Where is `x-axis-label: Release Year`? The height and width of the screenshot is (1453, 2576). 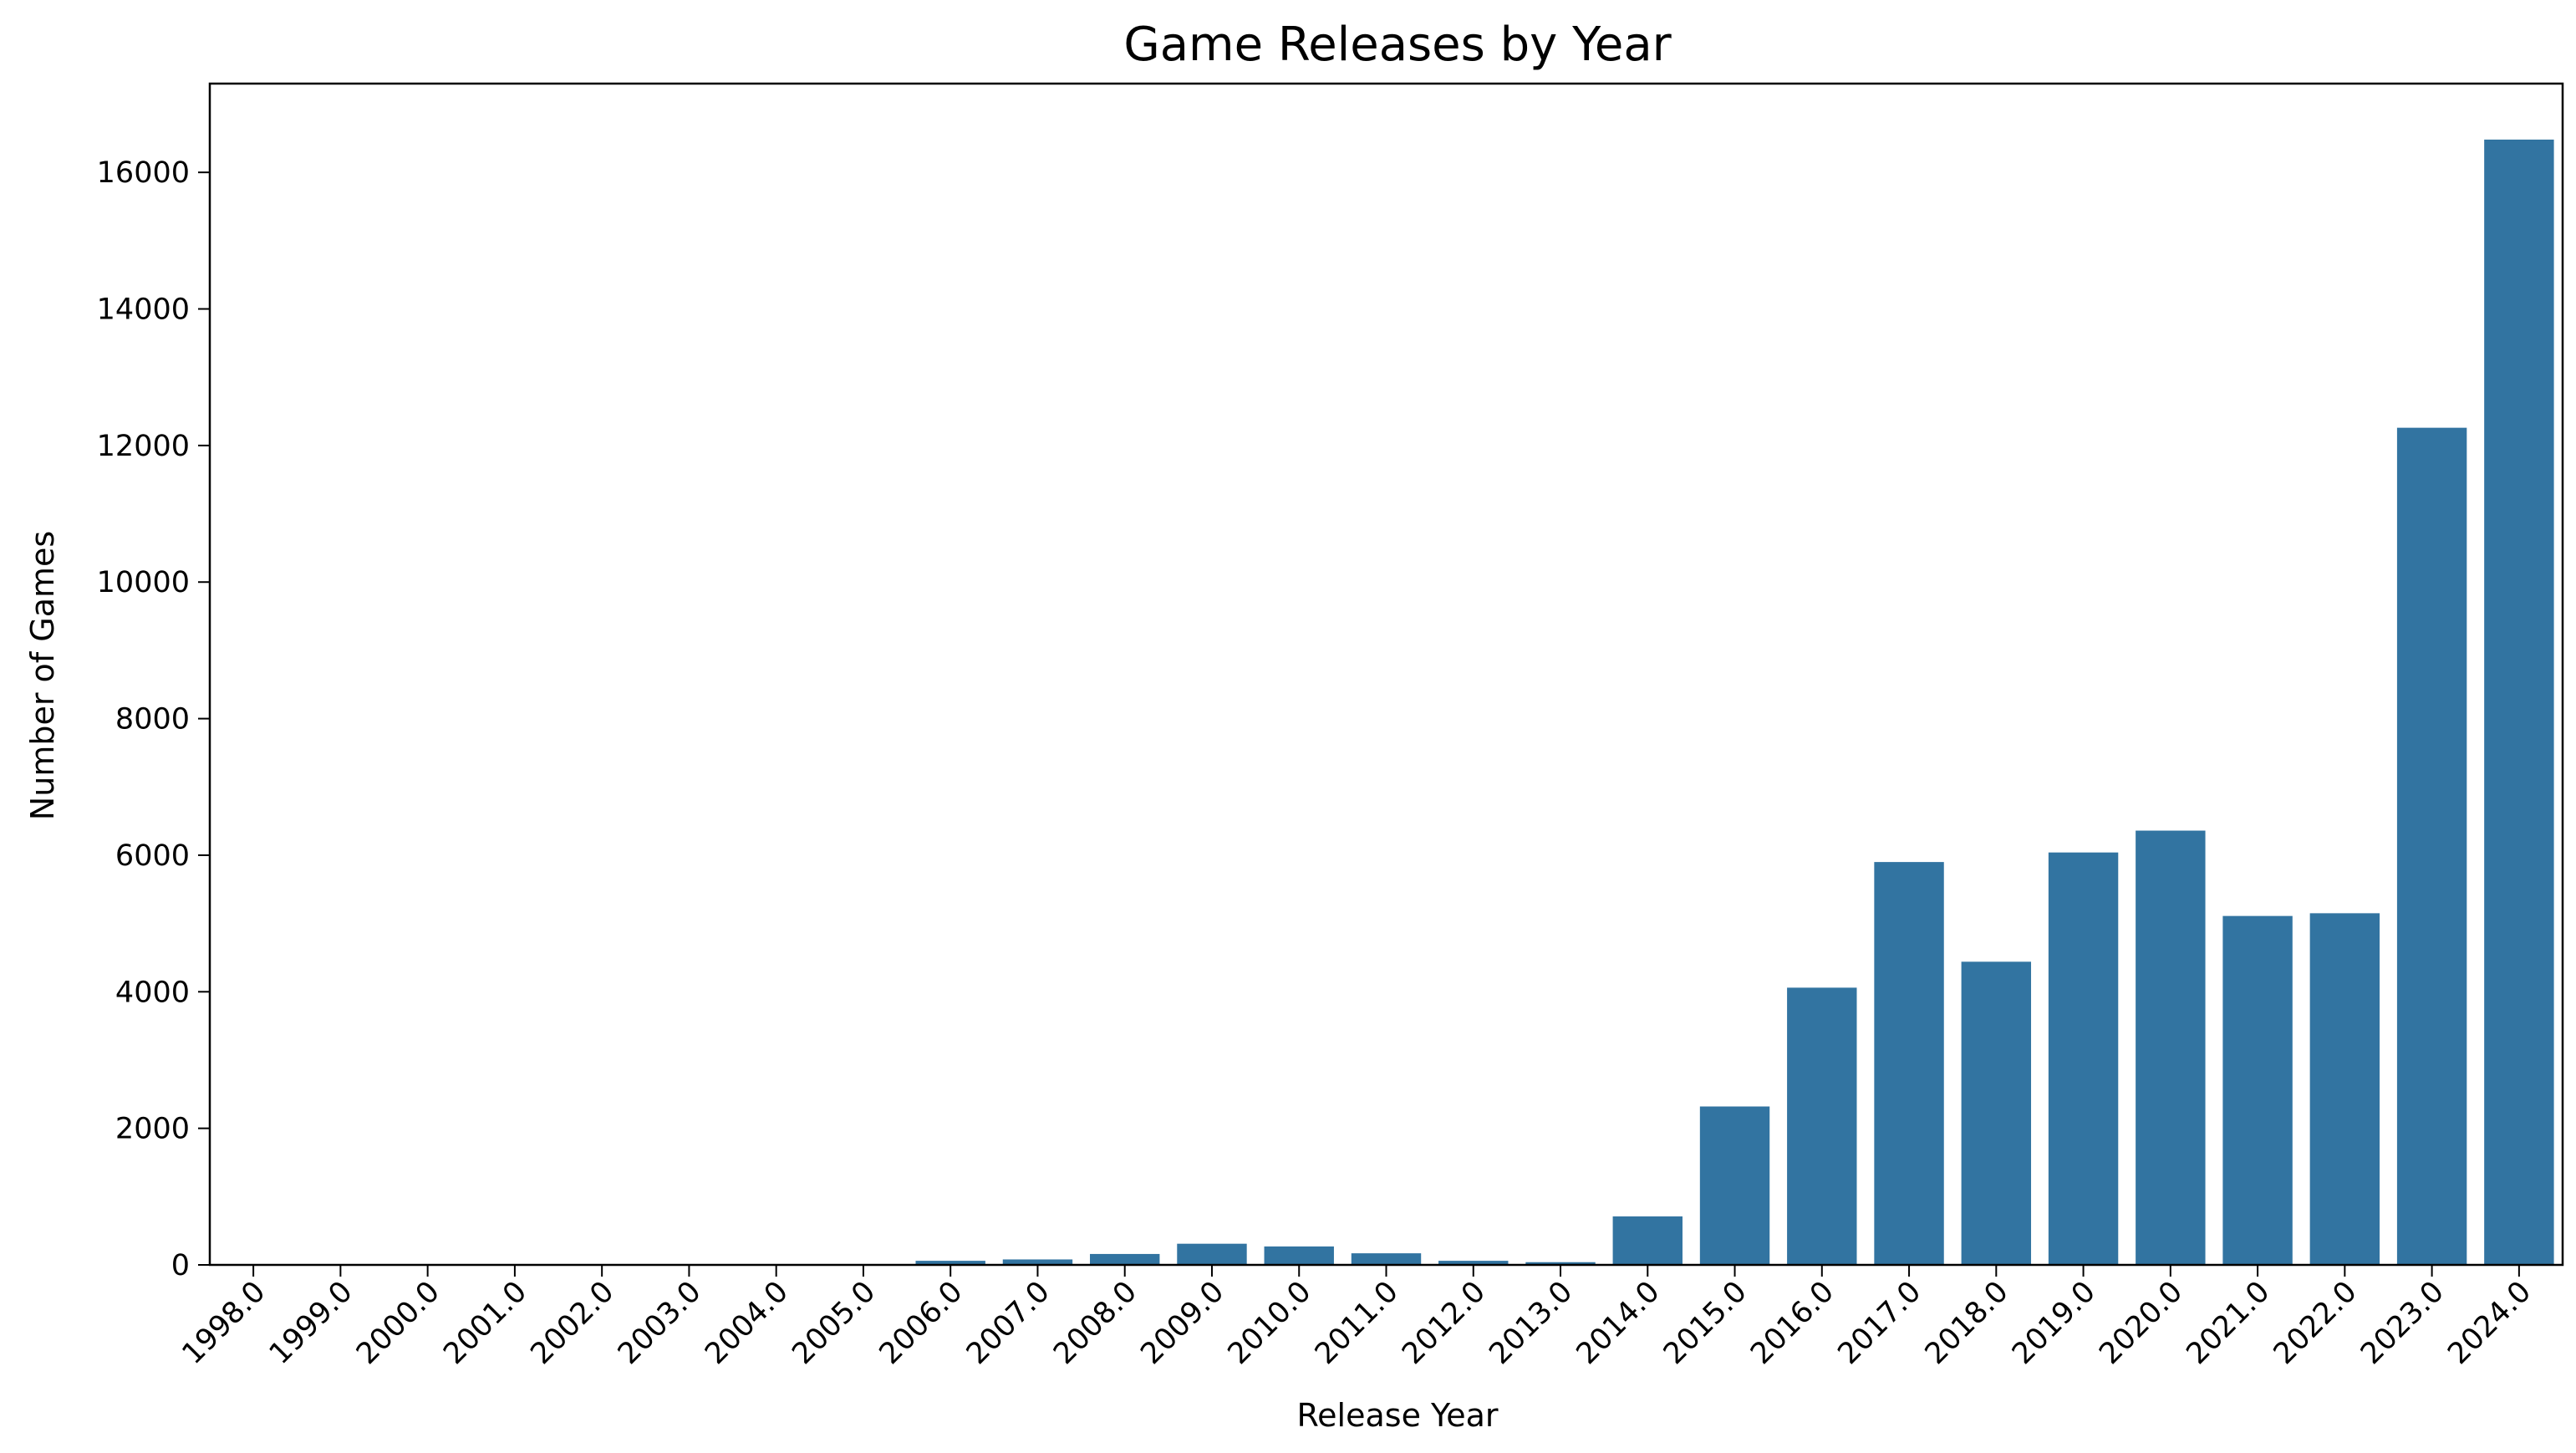 x-axis-label: Release Year is located at coordinates (1397, 1415).